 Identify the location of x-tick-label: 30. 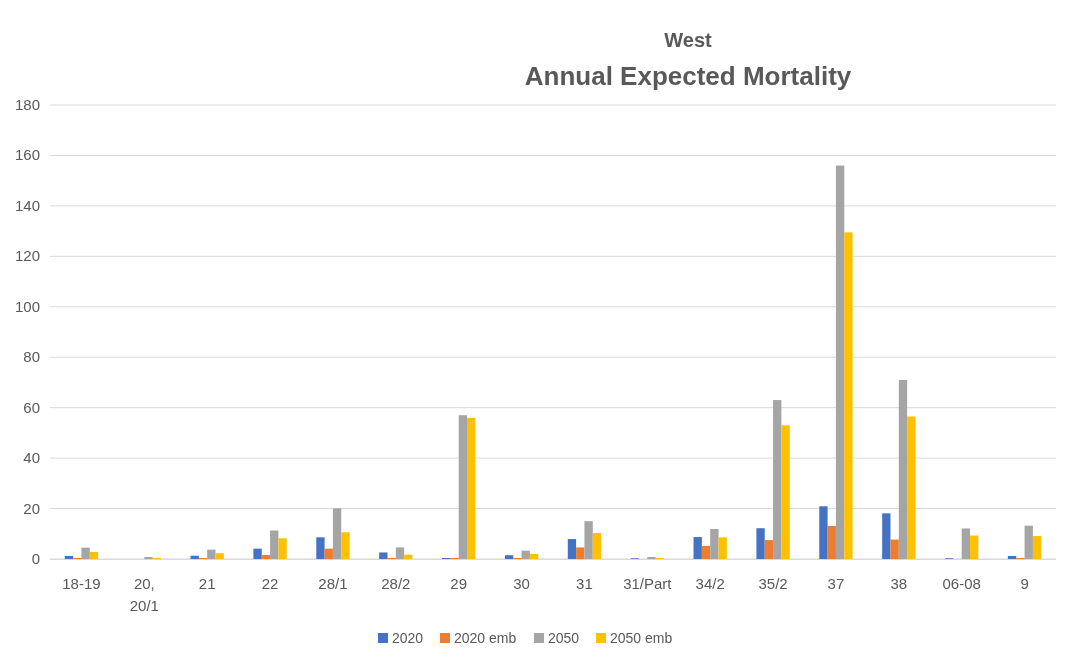
(521, 583).